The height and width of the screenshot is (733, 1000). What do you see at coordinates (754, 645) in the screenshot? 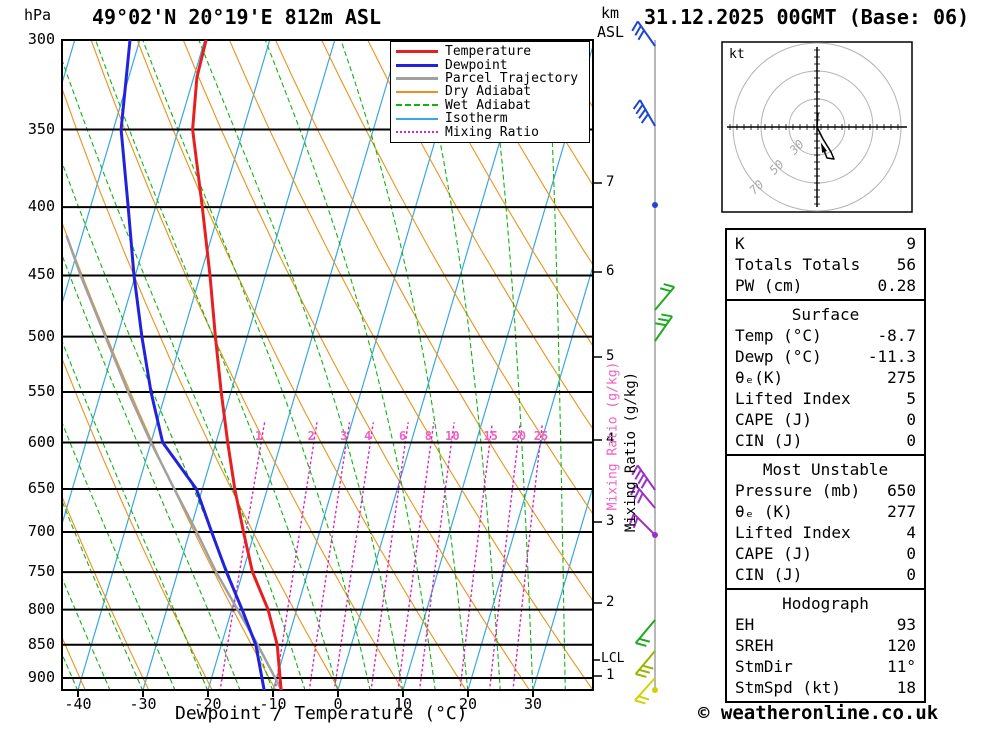
I see `row-label: SREH` at bounding box center [754, 645].